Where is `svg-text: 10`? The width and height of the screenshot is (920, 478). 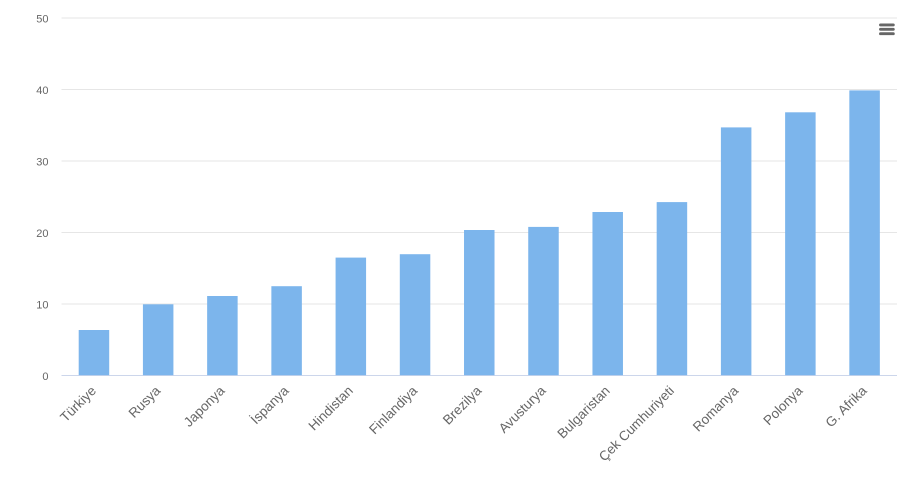
svg-text: 10 is located at coordinates (42, 306).